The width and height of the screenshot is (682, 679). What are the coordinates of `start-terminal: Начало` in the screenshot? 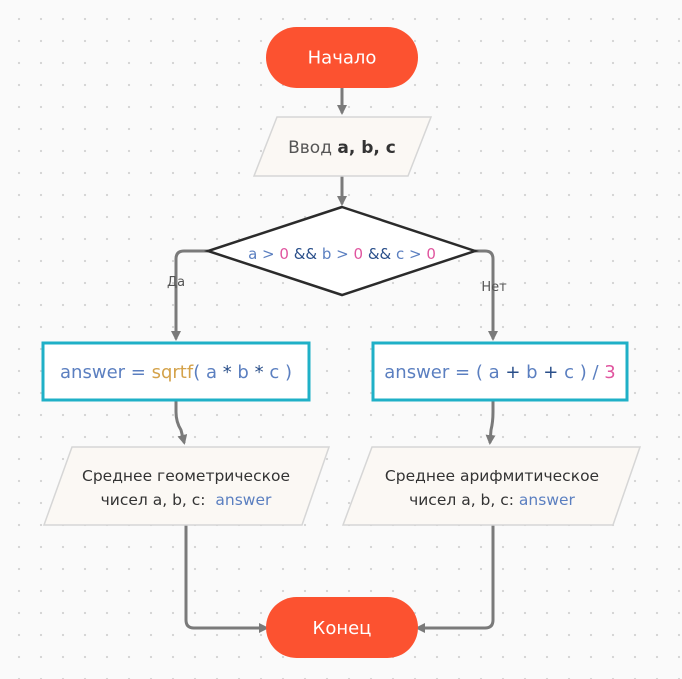 It's located at (342, 57).